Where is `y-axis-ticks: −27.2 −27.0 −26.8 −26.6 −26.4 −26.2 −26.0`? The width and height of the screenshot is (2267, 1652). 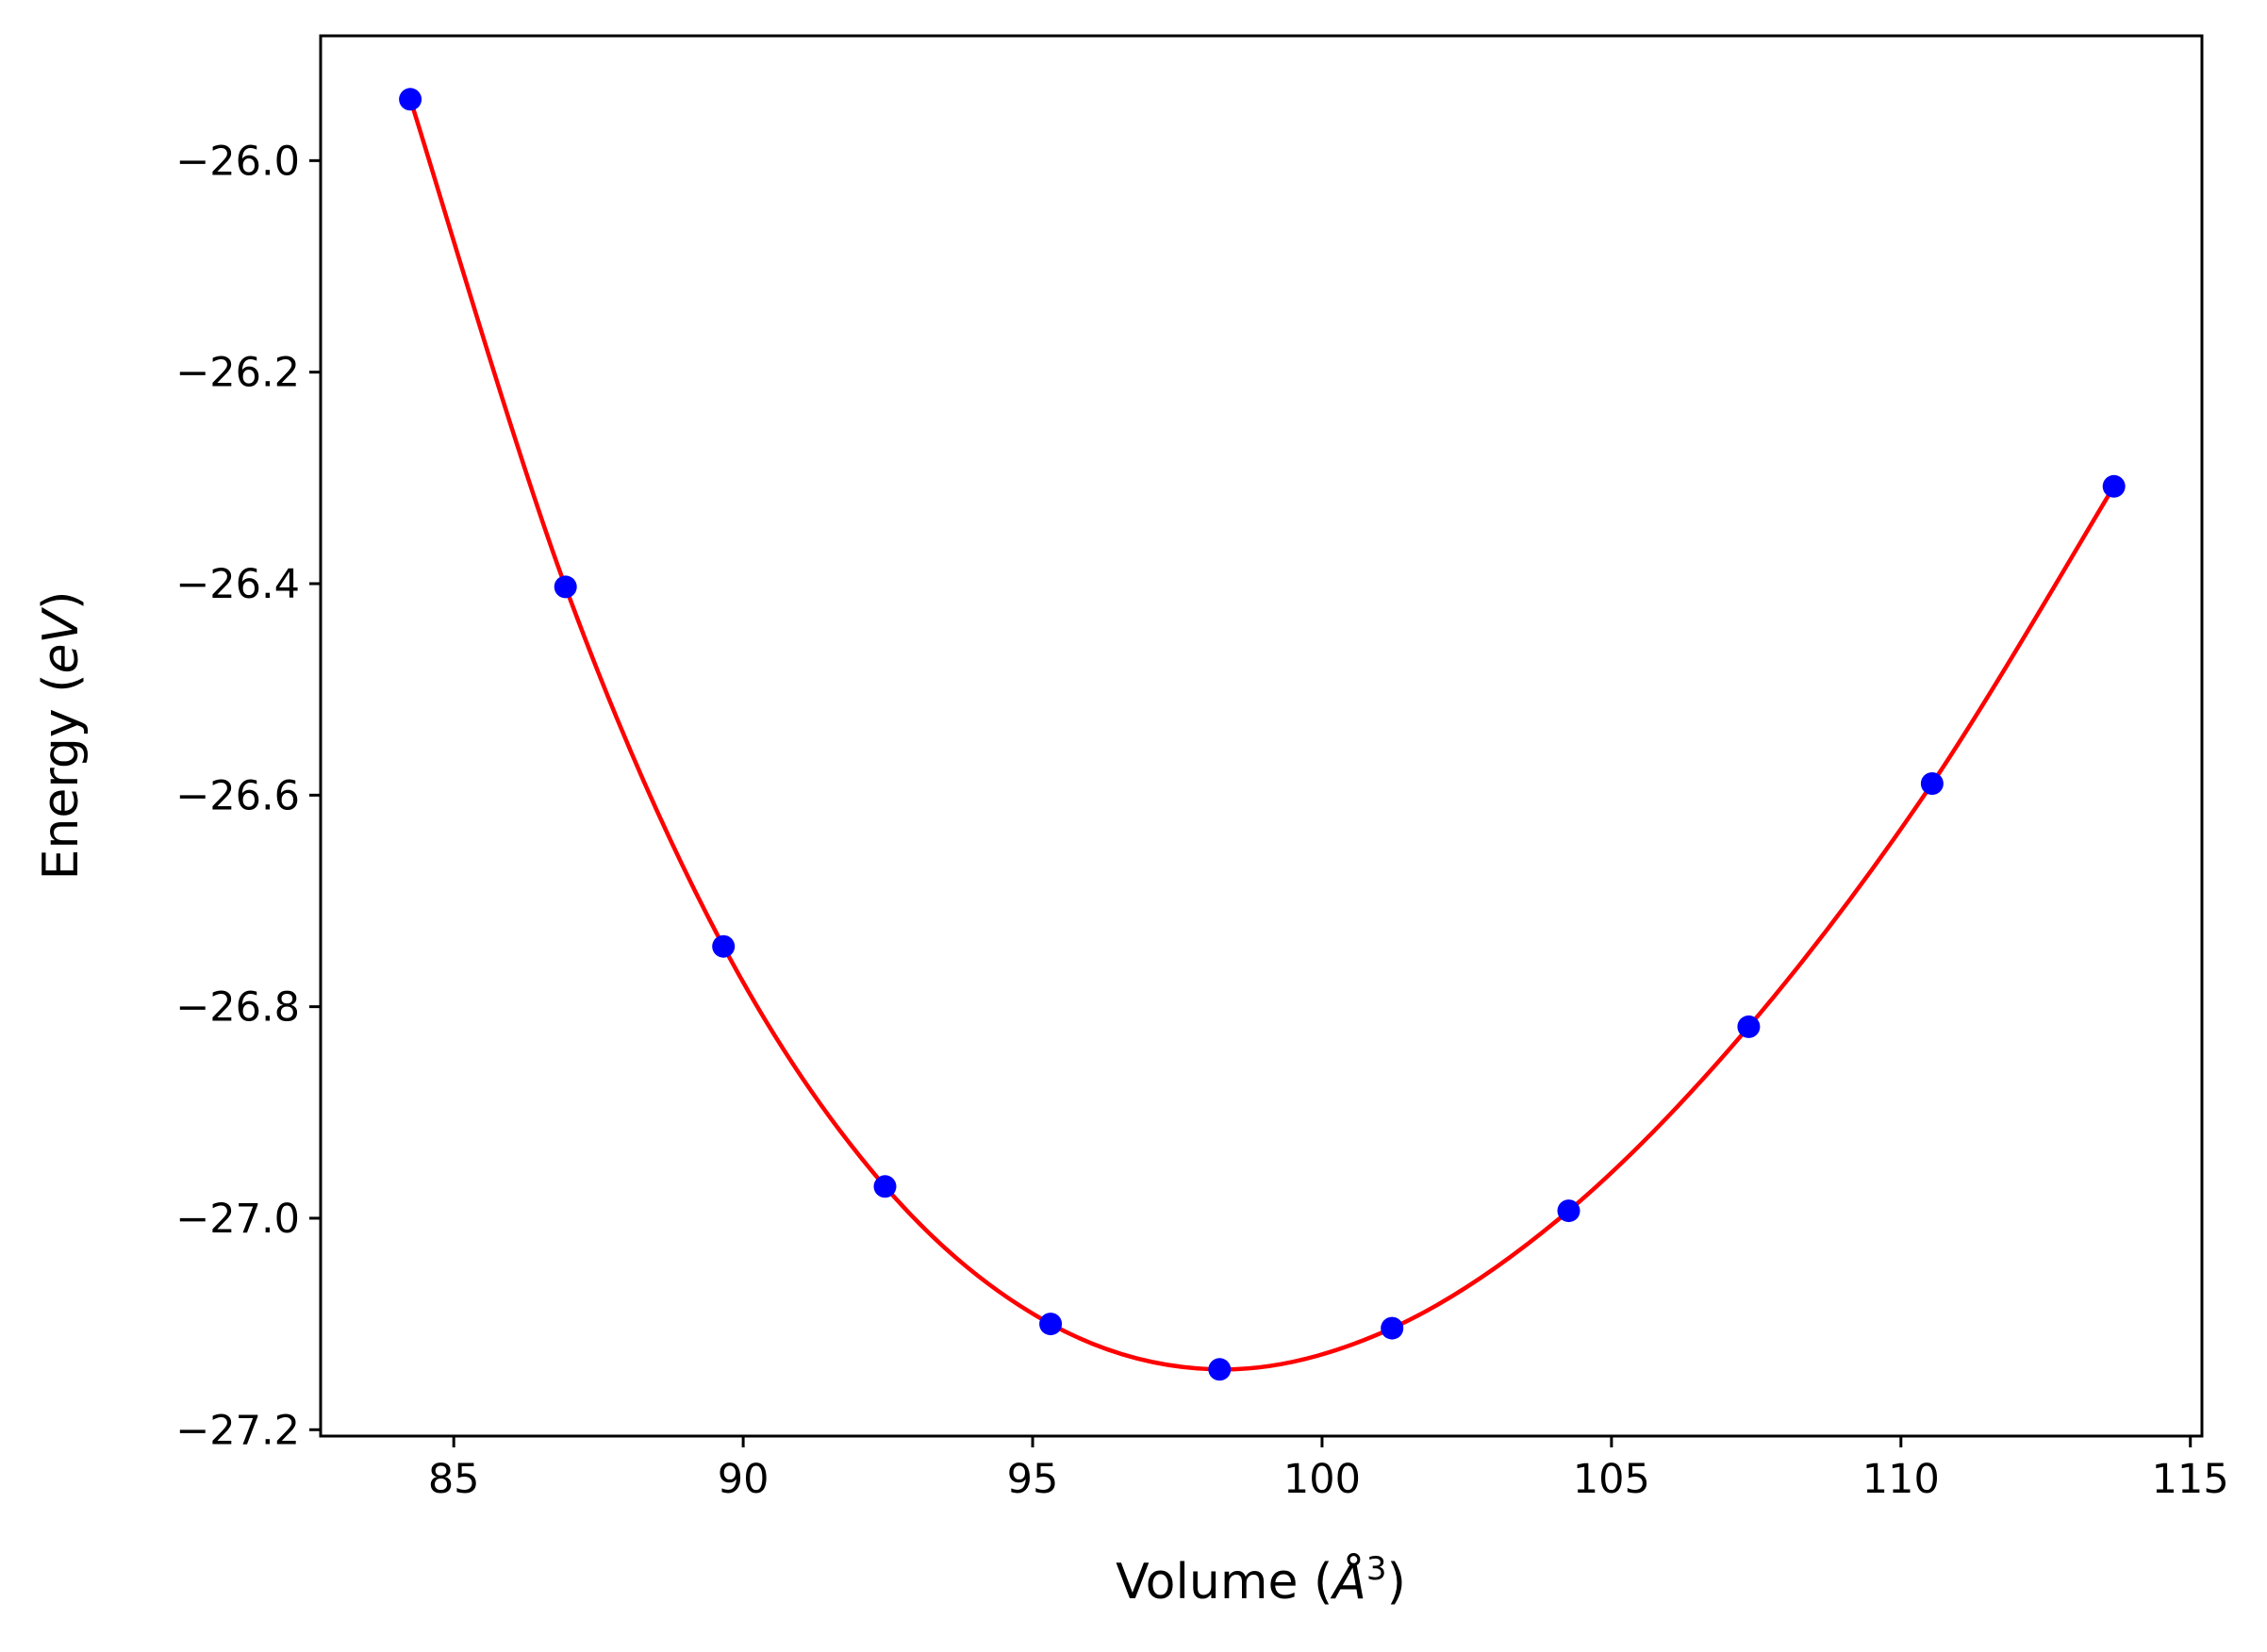 y-axis-ticks: −27.2 −27.0 −26.8 −26.6 −26.4 −26.2 −26.0 is located at coordinates (248, 796).